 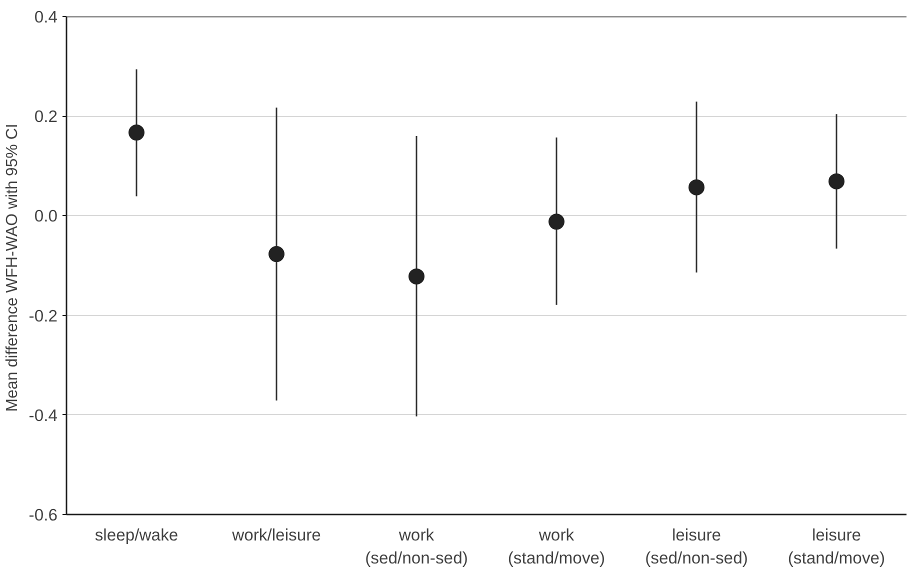 I want to click on y-tick-label: -0.6, so click(x=43, y=515).